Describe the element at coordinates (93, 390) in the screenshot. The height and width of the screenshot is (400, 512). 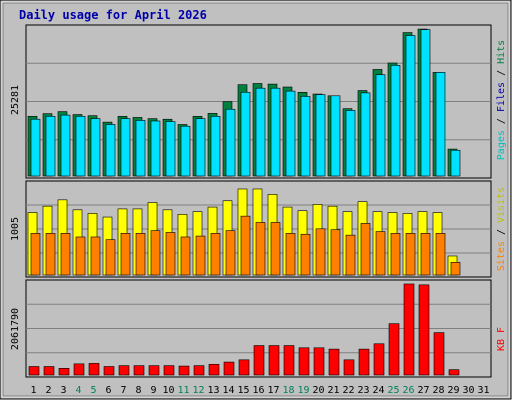
I see `x-tick-label-day-5: 5` at that location.